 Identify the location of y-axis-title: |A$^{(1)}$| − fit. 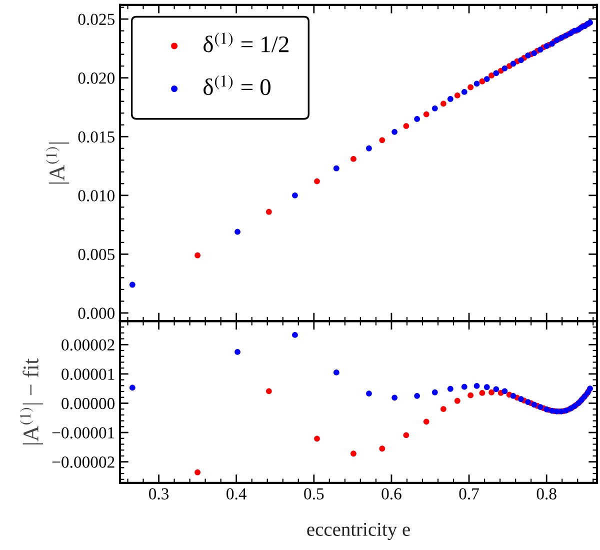
(32, 401).